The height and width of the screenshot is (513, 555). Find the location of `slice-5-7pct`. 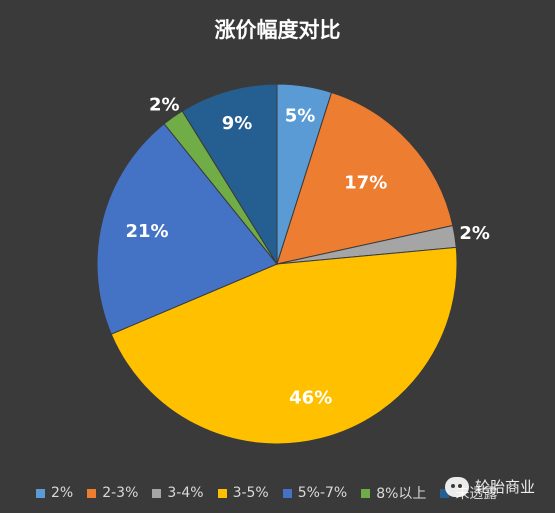

slice-5-7pct is located at coordinates (187, 229).